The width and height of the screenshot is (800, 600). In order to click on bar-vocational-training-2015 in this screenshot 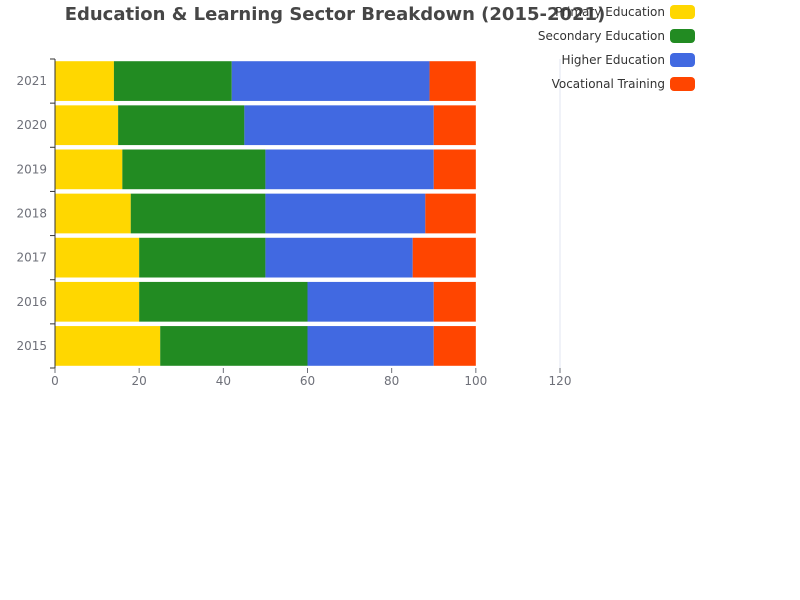, I will do `click(454, 346)`.